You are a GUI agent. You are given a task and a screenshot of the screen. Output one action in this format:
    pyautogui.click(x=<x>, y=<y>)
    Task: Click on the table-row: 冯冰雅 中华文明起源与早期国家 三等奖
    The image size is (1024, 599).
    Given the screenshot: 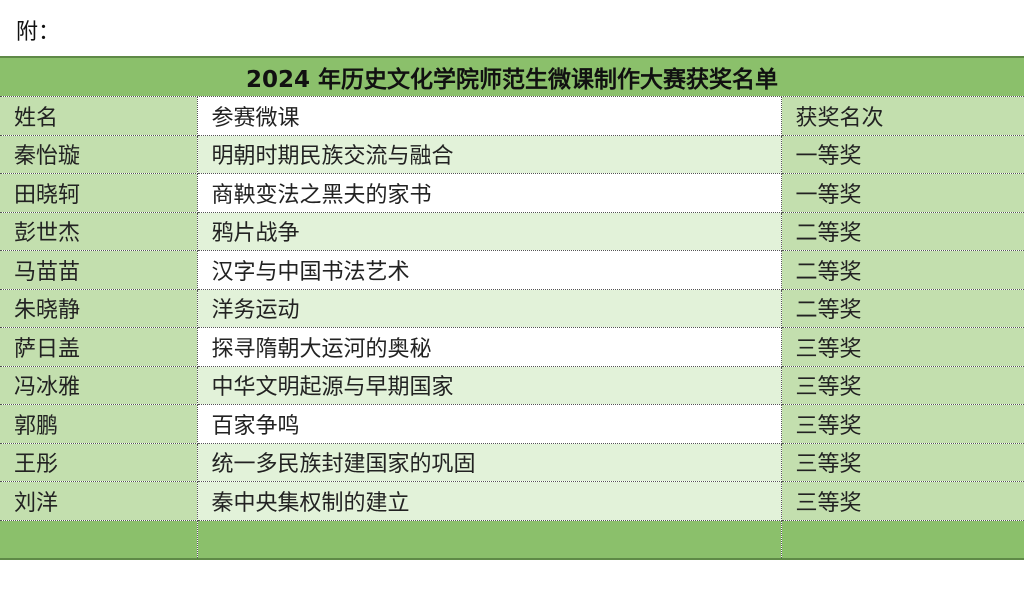 What is the action you would take?
    pyautogui.click(x=512, y=385)
    